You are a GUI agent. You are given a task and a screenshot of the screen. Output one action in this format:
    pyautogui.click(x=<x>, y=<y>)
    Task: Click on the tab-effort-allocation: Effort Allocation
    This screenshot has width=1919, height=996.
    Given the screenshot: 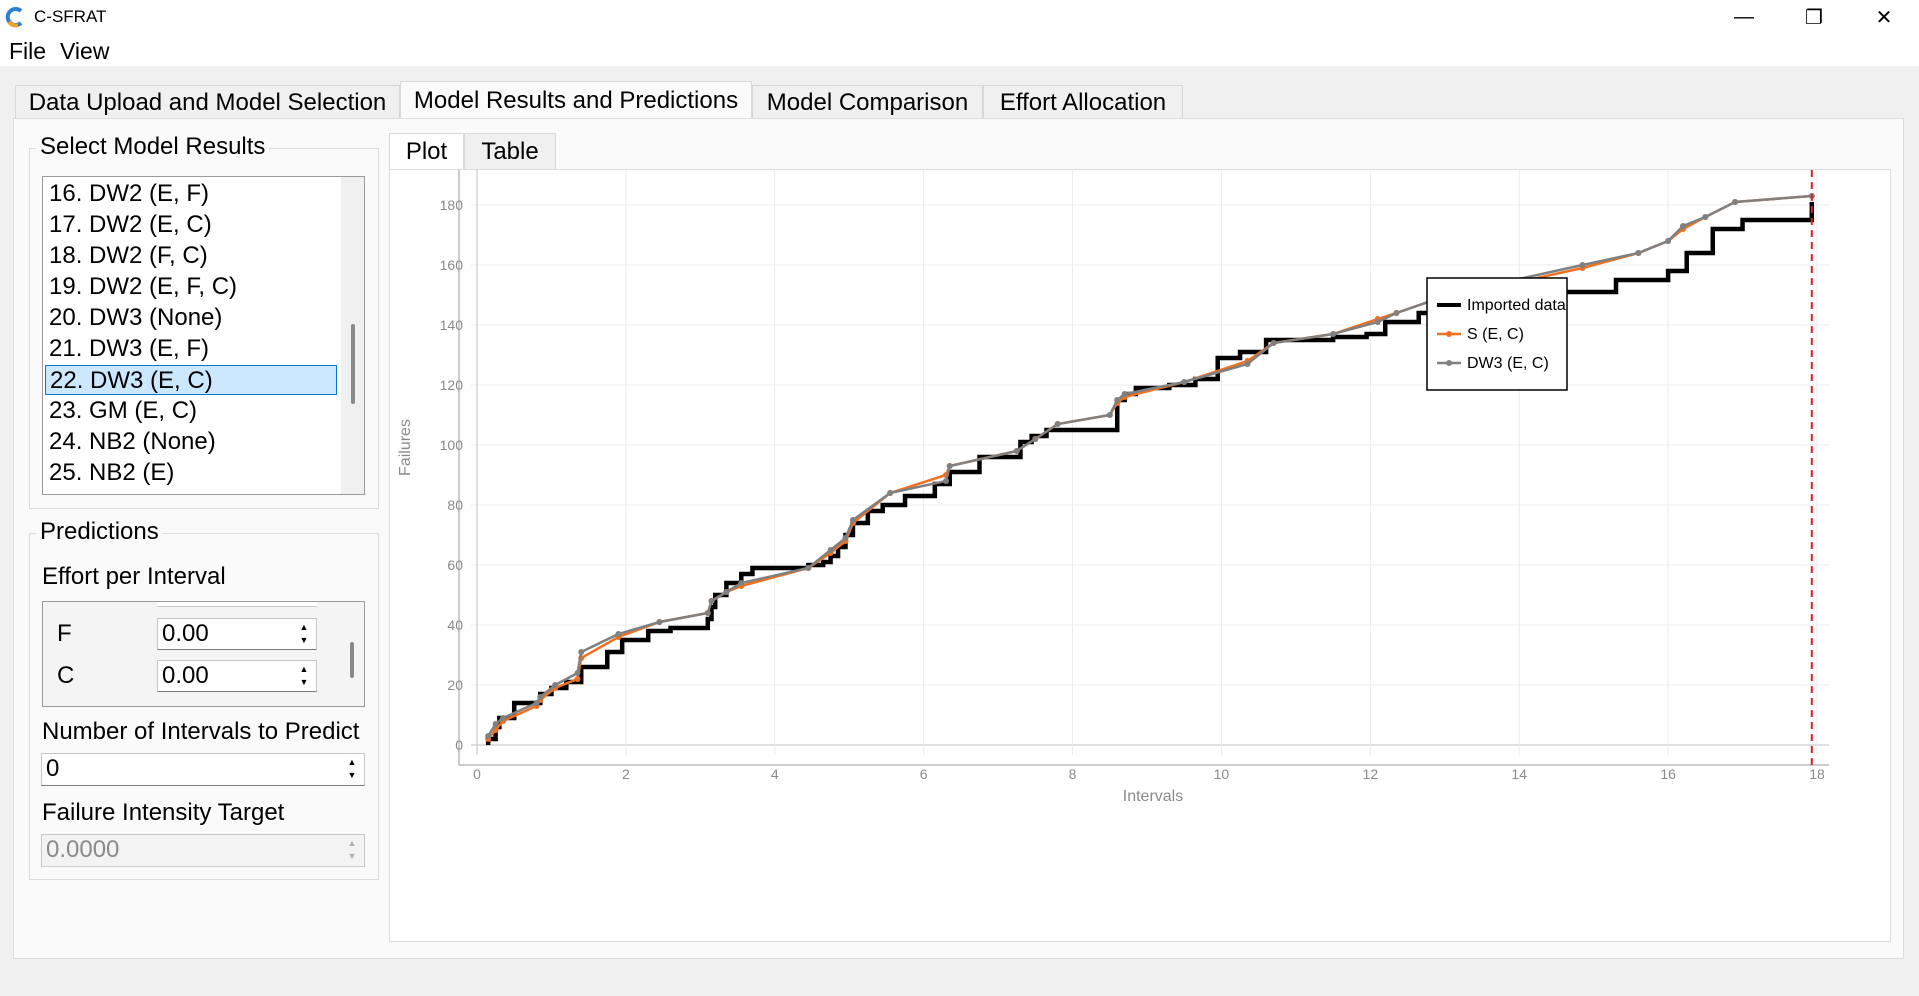 What is the action you would take?
    pyautogui.click(x=1083, y=102)
    